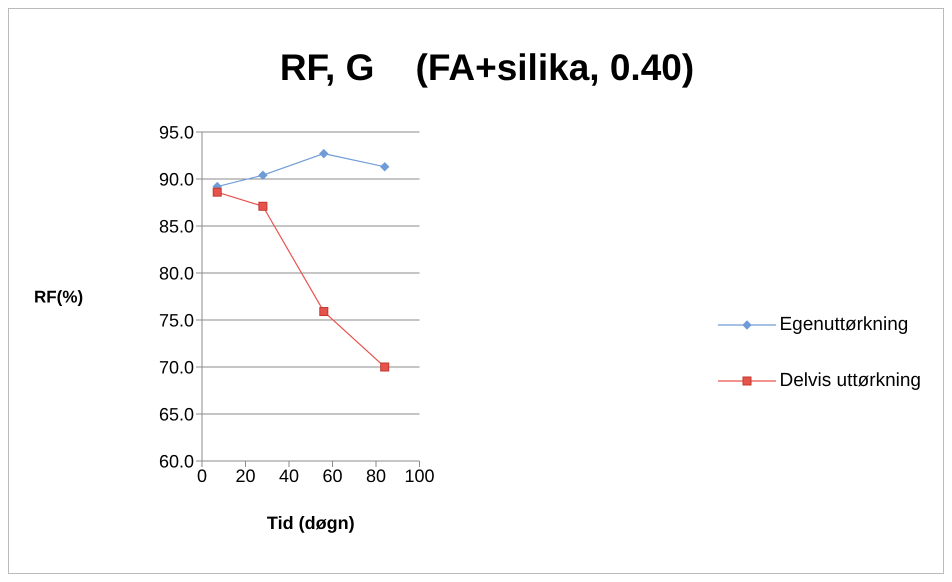 This screenshot has width=952, height=582. Describe the element at coordinates (850, 381) in the screenshot. I see `legend-label: Delvis uttørkning` at that location.